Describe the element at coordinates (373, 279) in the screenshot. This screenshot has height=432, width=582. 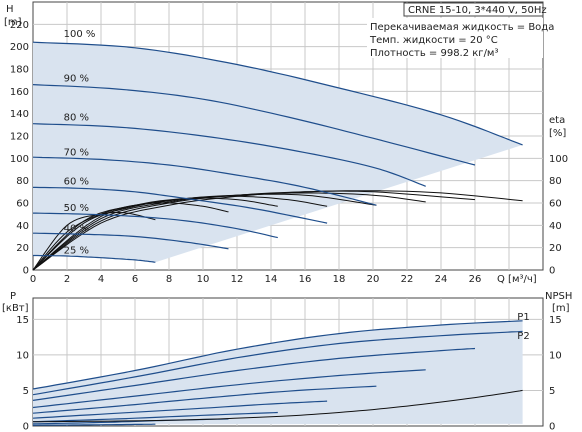
I see `x-tick-10: 20` at that location.